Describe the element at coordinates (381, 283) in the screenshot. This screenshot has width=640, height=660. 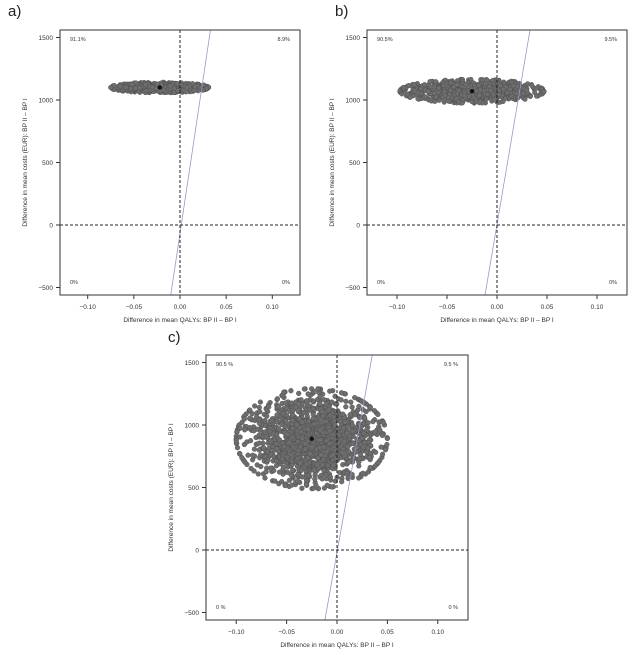
I see `quadrant-label: 0%` at that location.